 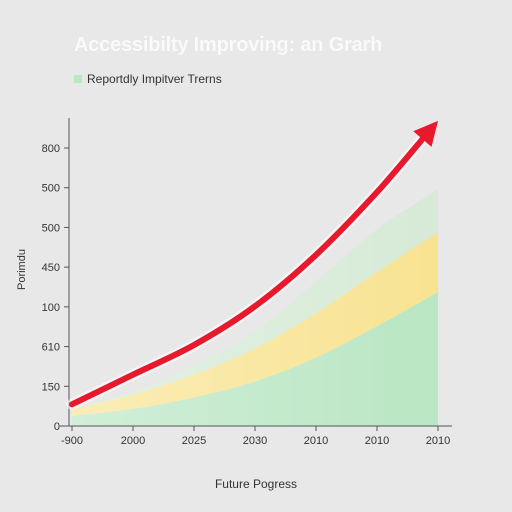 What do you see at coordinates (425, 133) in the screenshot?
I see `trend-arrow-head` at bounding box center [425, 133].